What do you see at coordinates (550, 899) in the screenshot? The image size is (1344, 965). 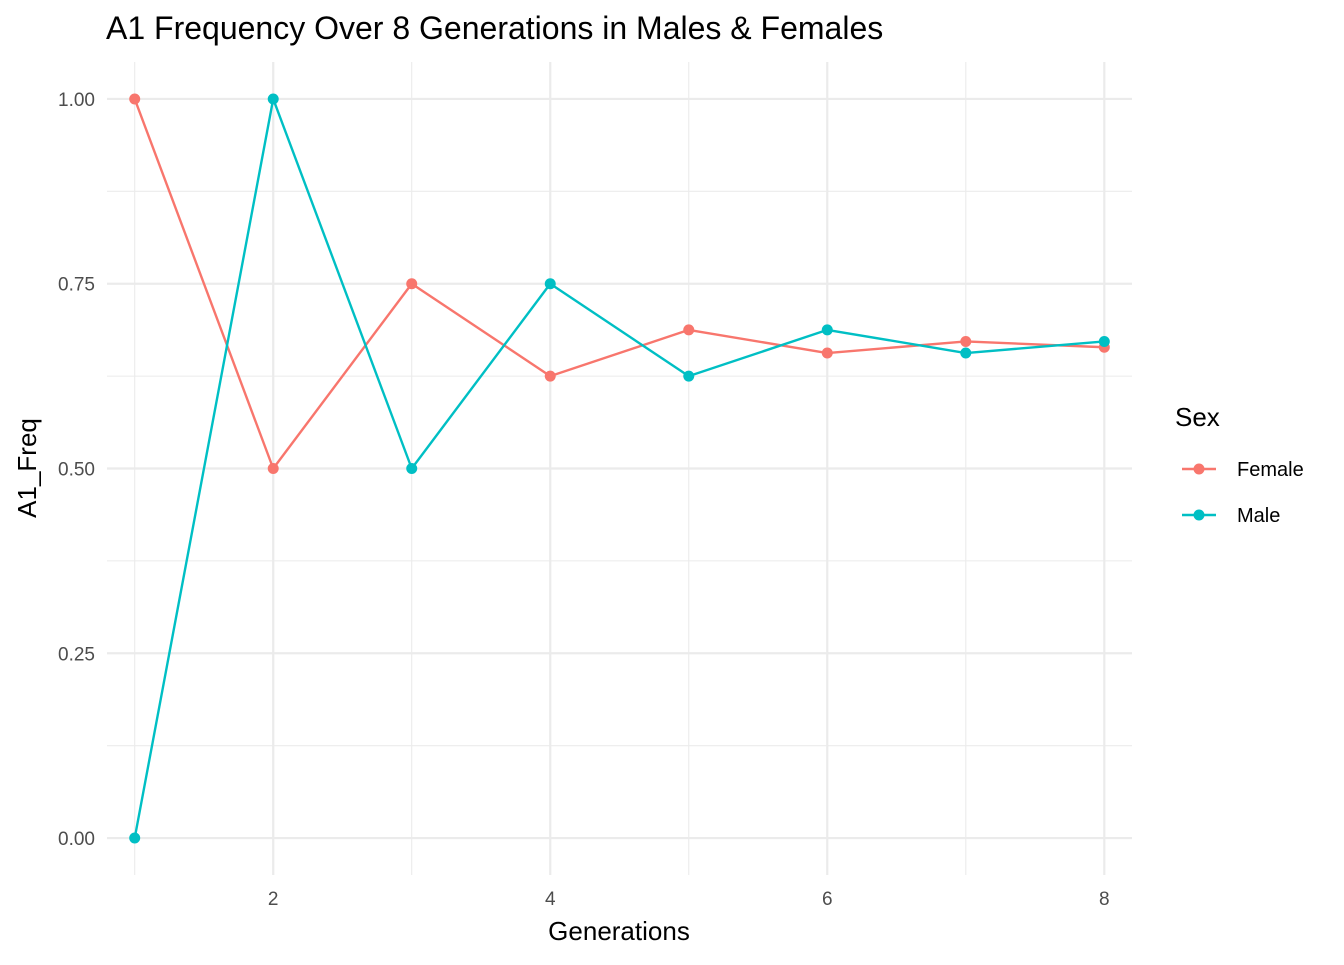 I see `x-tick-label: 4` at bounding box center [550, 899].